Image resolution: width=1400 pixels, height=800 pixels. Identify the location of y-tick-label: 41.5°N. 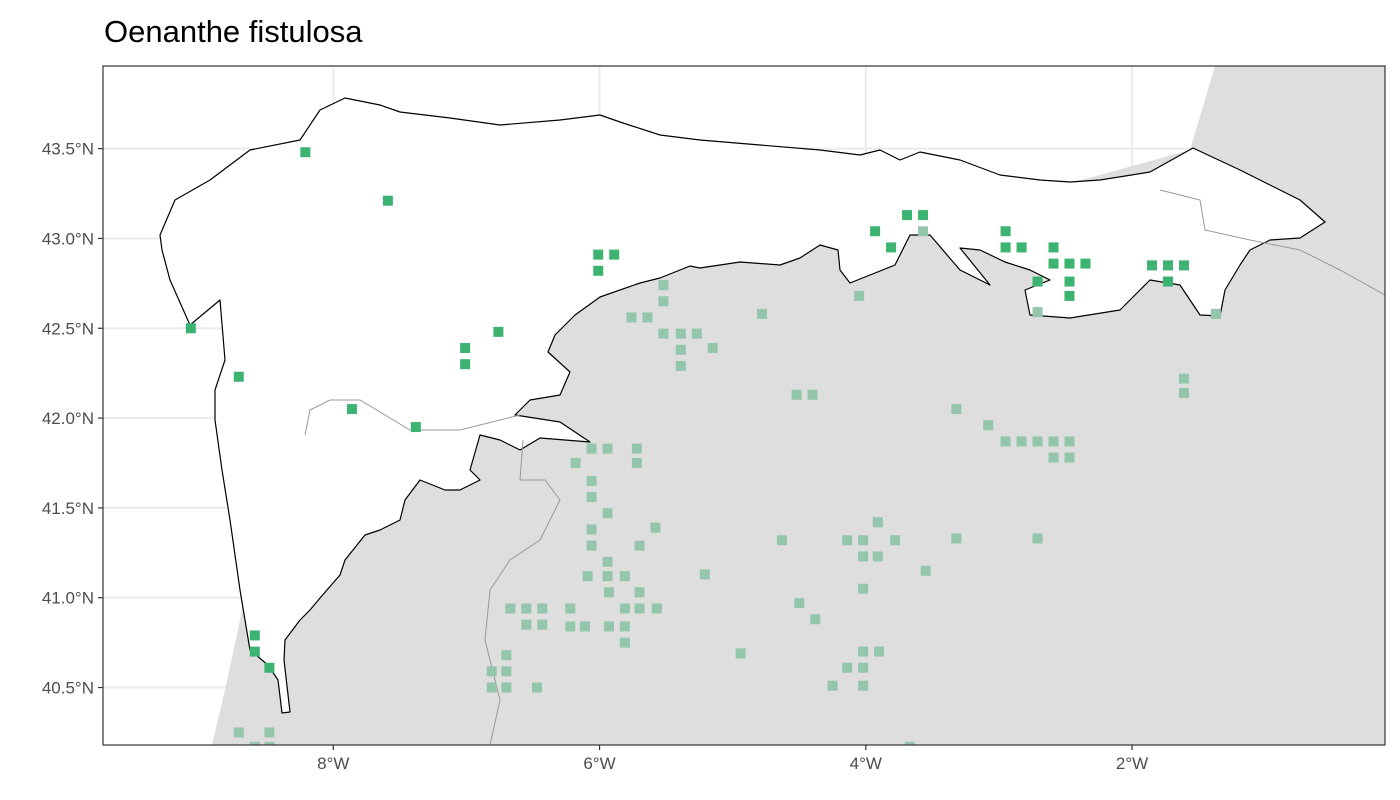
(68, 508).